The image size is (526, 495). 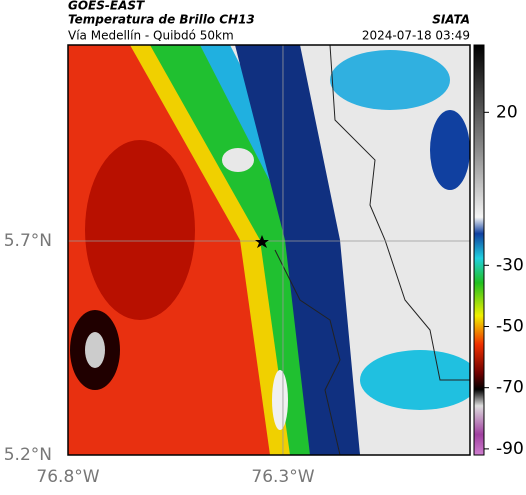 I want to click on x-tick-label: 76.3°W, so click(x=282, y=477).